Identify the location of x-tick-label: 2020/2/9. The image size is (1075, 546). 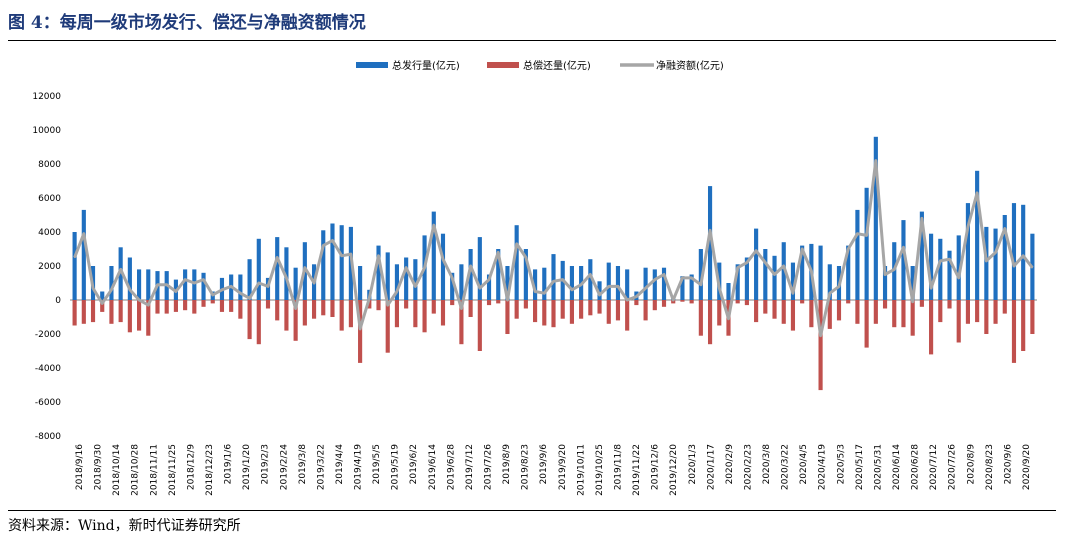
(730, 464).